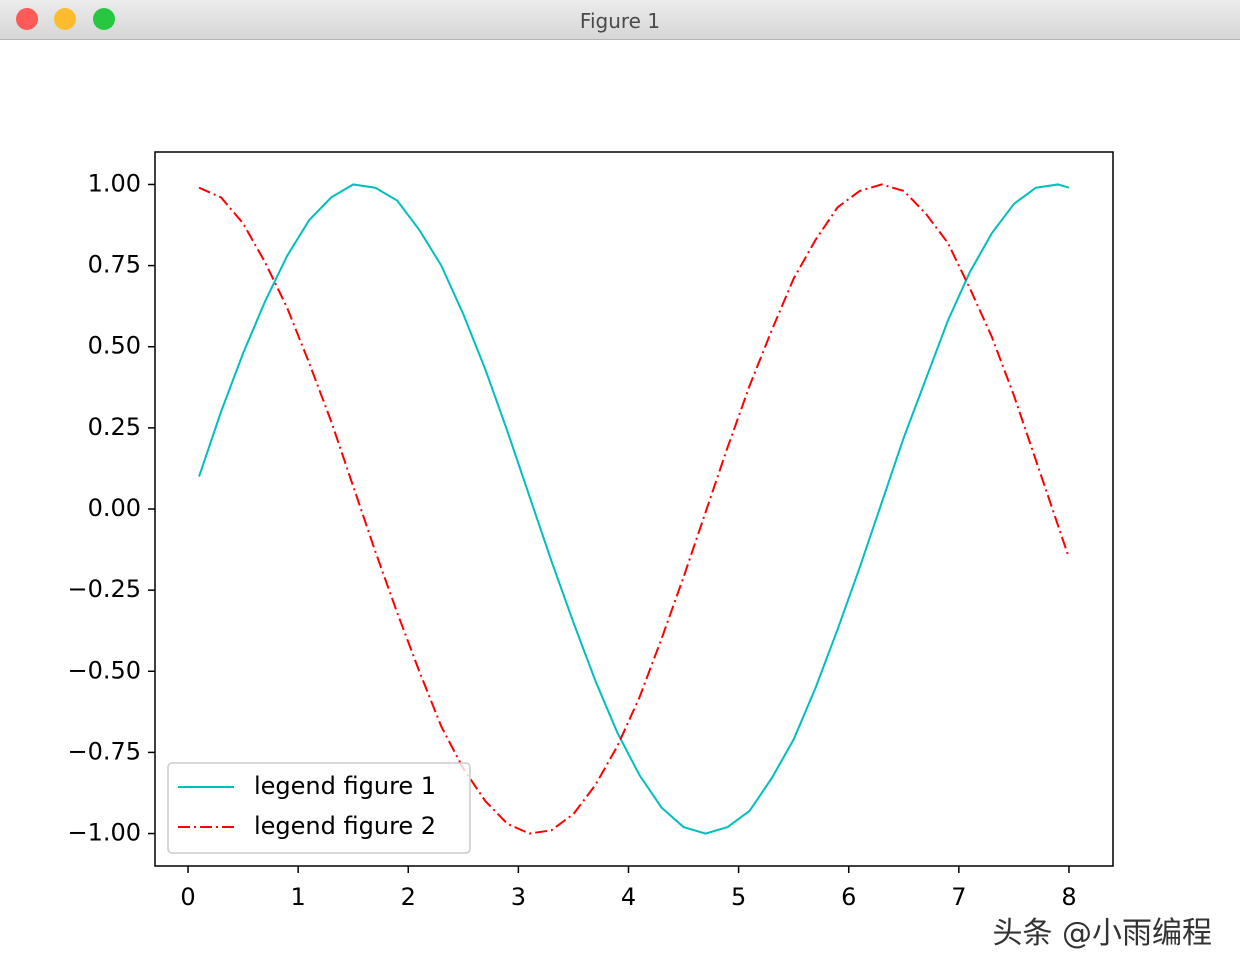  I want to click on title-bar: Figure 1, so click(620, 20).